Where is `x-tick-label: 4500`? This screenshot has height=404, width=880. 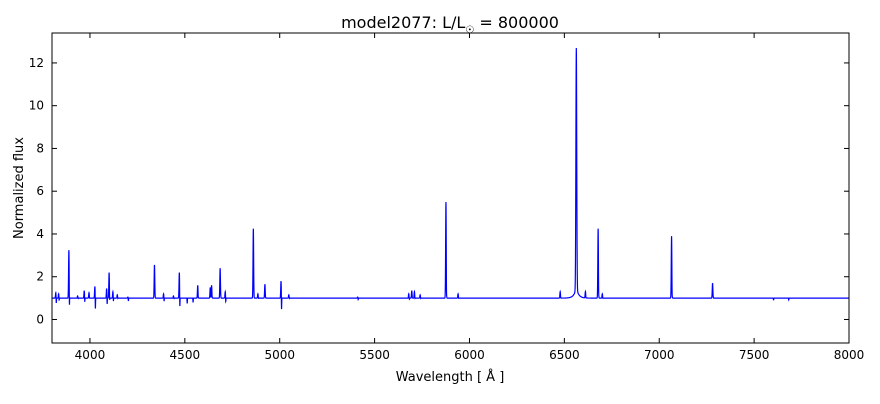 x-tick-label: 4500 is located at coordinates (185, 355).